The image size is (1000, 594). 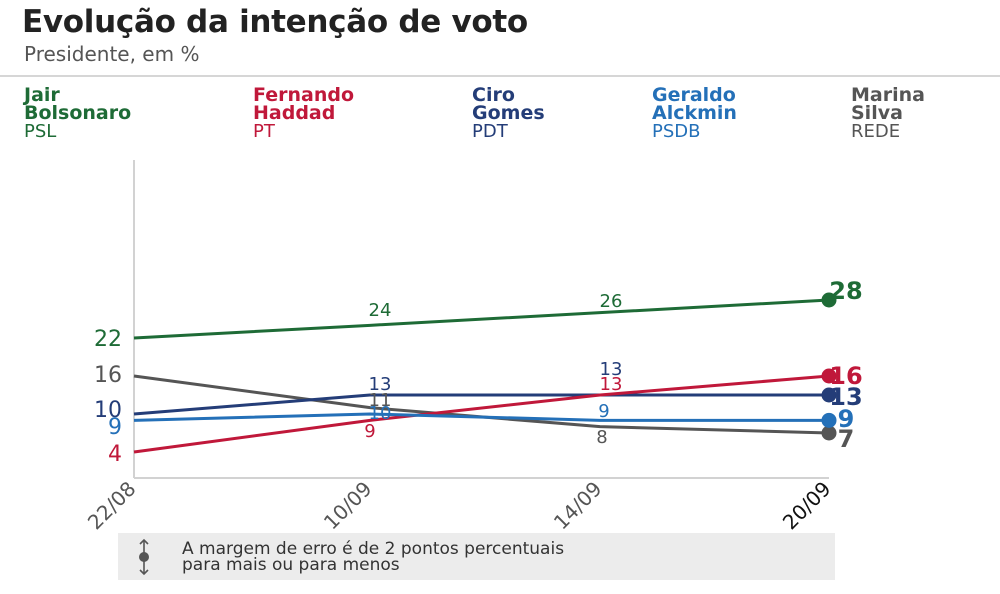 What do you see at coordinates (846, 439) in the screenshot?
I see `data-label: 7` at bounding box center [846, 439].